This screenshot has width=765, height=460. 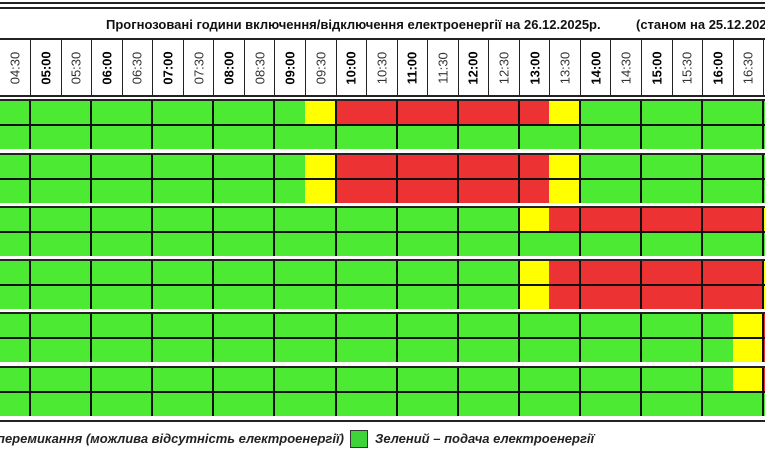 What do you see at coordinates (137, 67) in the screenshot?
I see `time-column-header: 06:30` at bounding box center [137, 67].